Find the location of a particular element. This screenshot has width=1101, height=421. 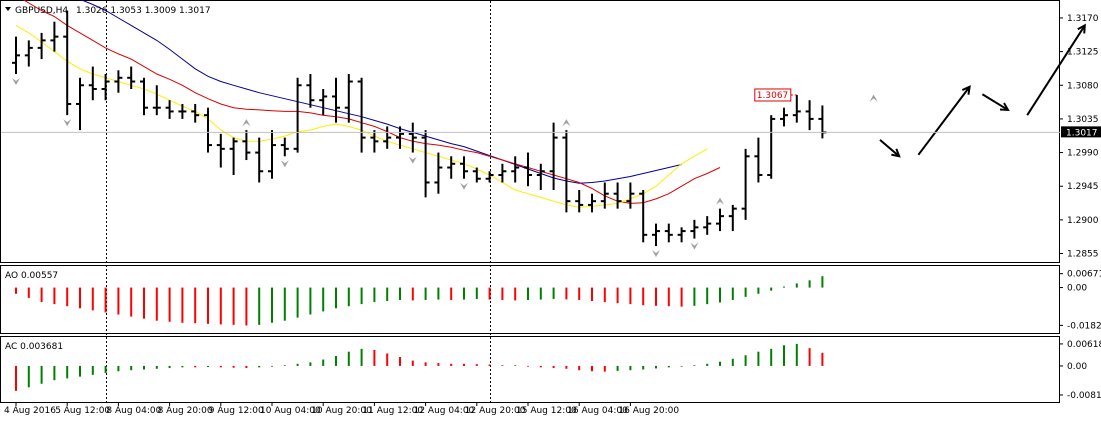

x-tick-label: 9 Aug 12:00 is located at coordinates (236, 411).